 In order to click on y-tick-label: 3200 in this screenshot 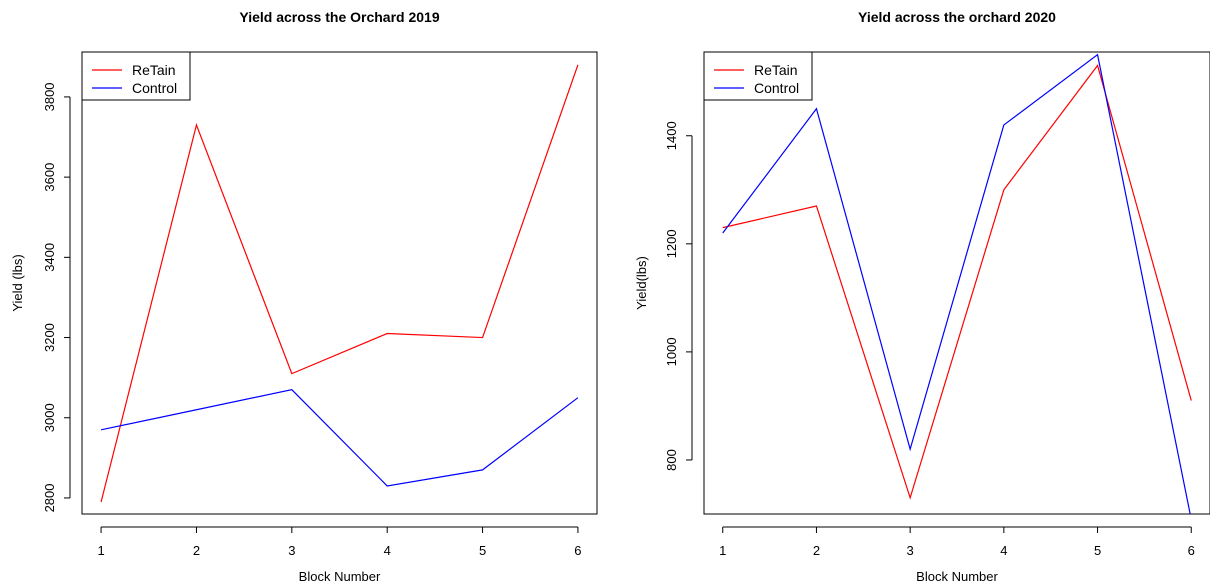, I will do `click(49, 337)`.